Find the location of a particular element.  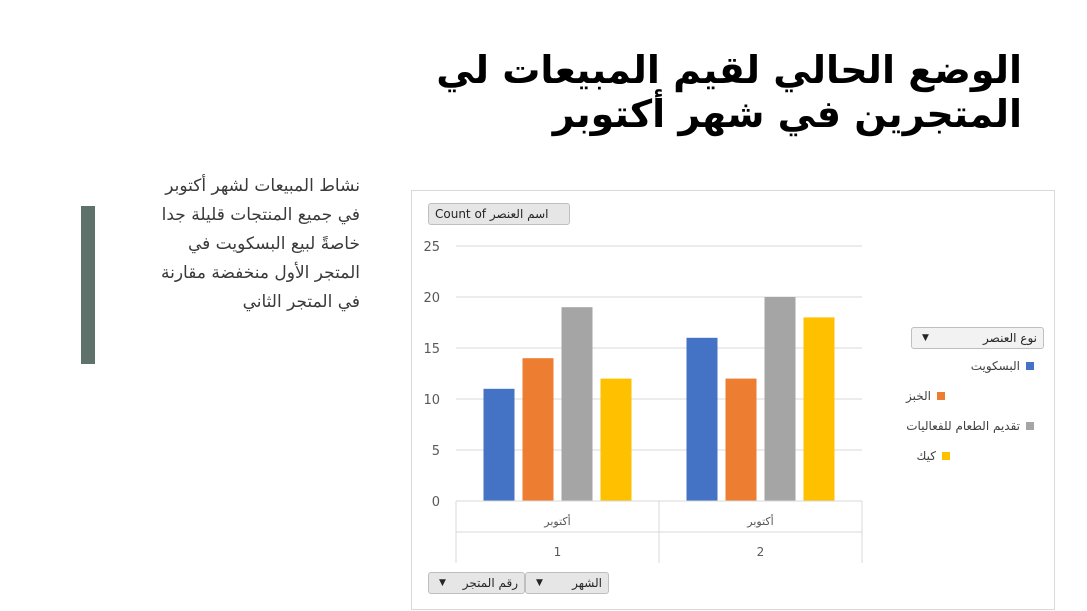

slide-title-line-1: الوضع الحالي لقيم المبيعات لي is located at coordinates (729, 70).